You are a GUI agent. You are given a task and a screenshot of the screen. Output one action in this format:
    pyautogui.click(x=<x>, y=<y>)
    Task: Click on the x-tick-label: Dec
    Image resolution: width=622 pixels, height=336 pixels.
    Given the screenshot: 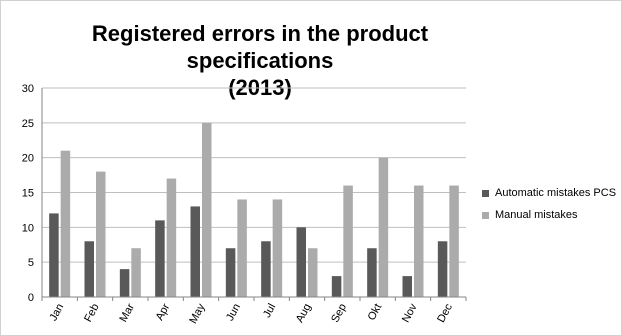 What is the action you would take?
    pyautogui.click(x=445, y=312)
    